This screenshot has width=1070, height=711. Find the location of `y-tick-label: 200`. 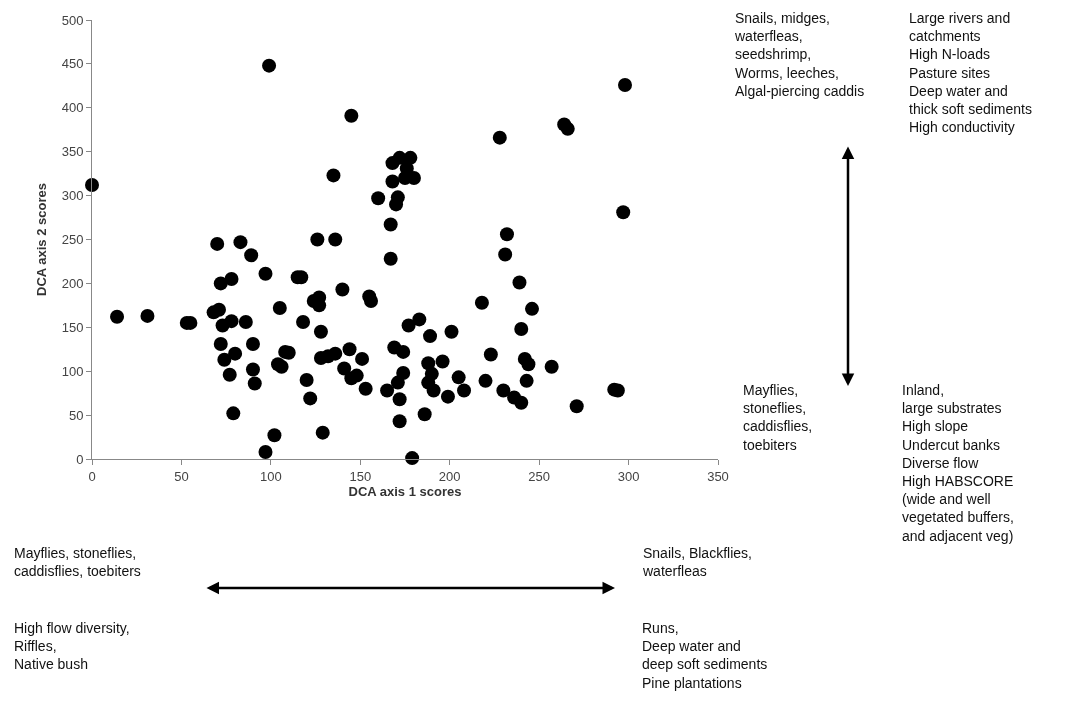

y-tick-label: 200 is located at coordinates (72, 283).